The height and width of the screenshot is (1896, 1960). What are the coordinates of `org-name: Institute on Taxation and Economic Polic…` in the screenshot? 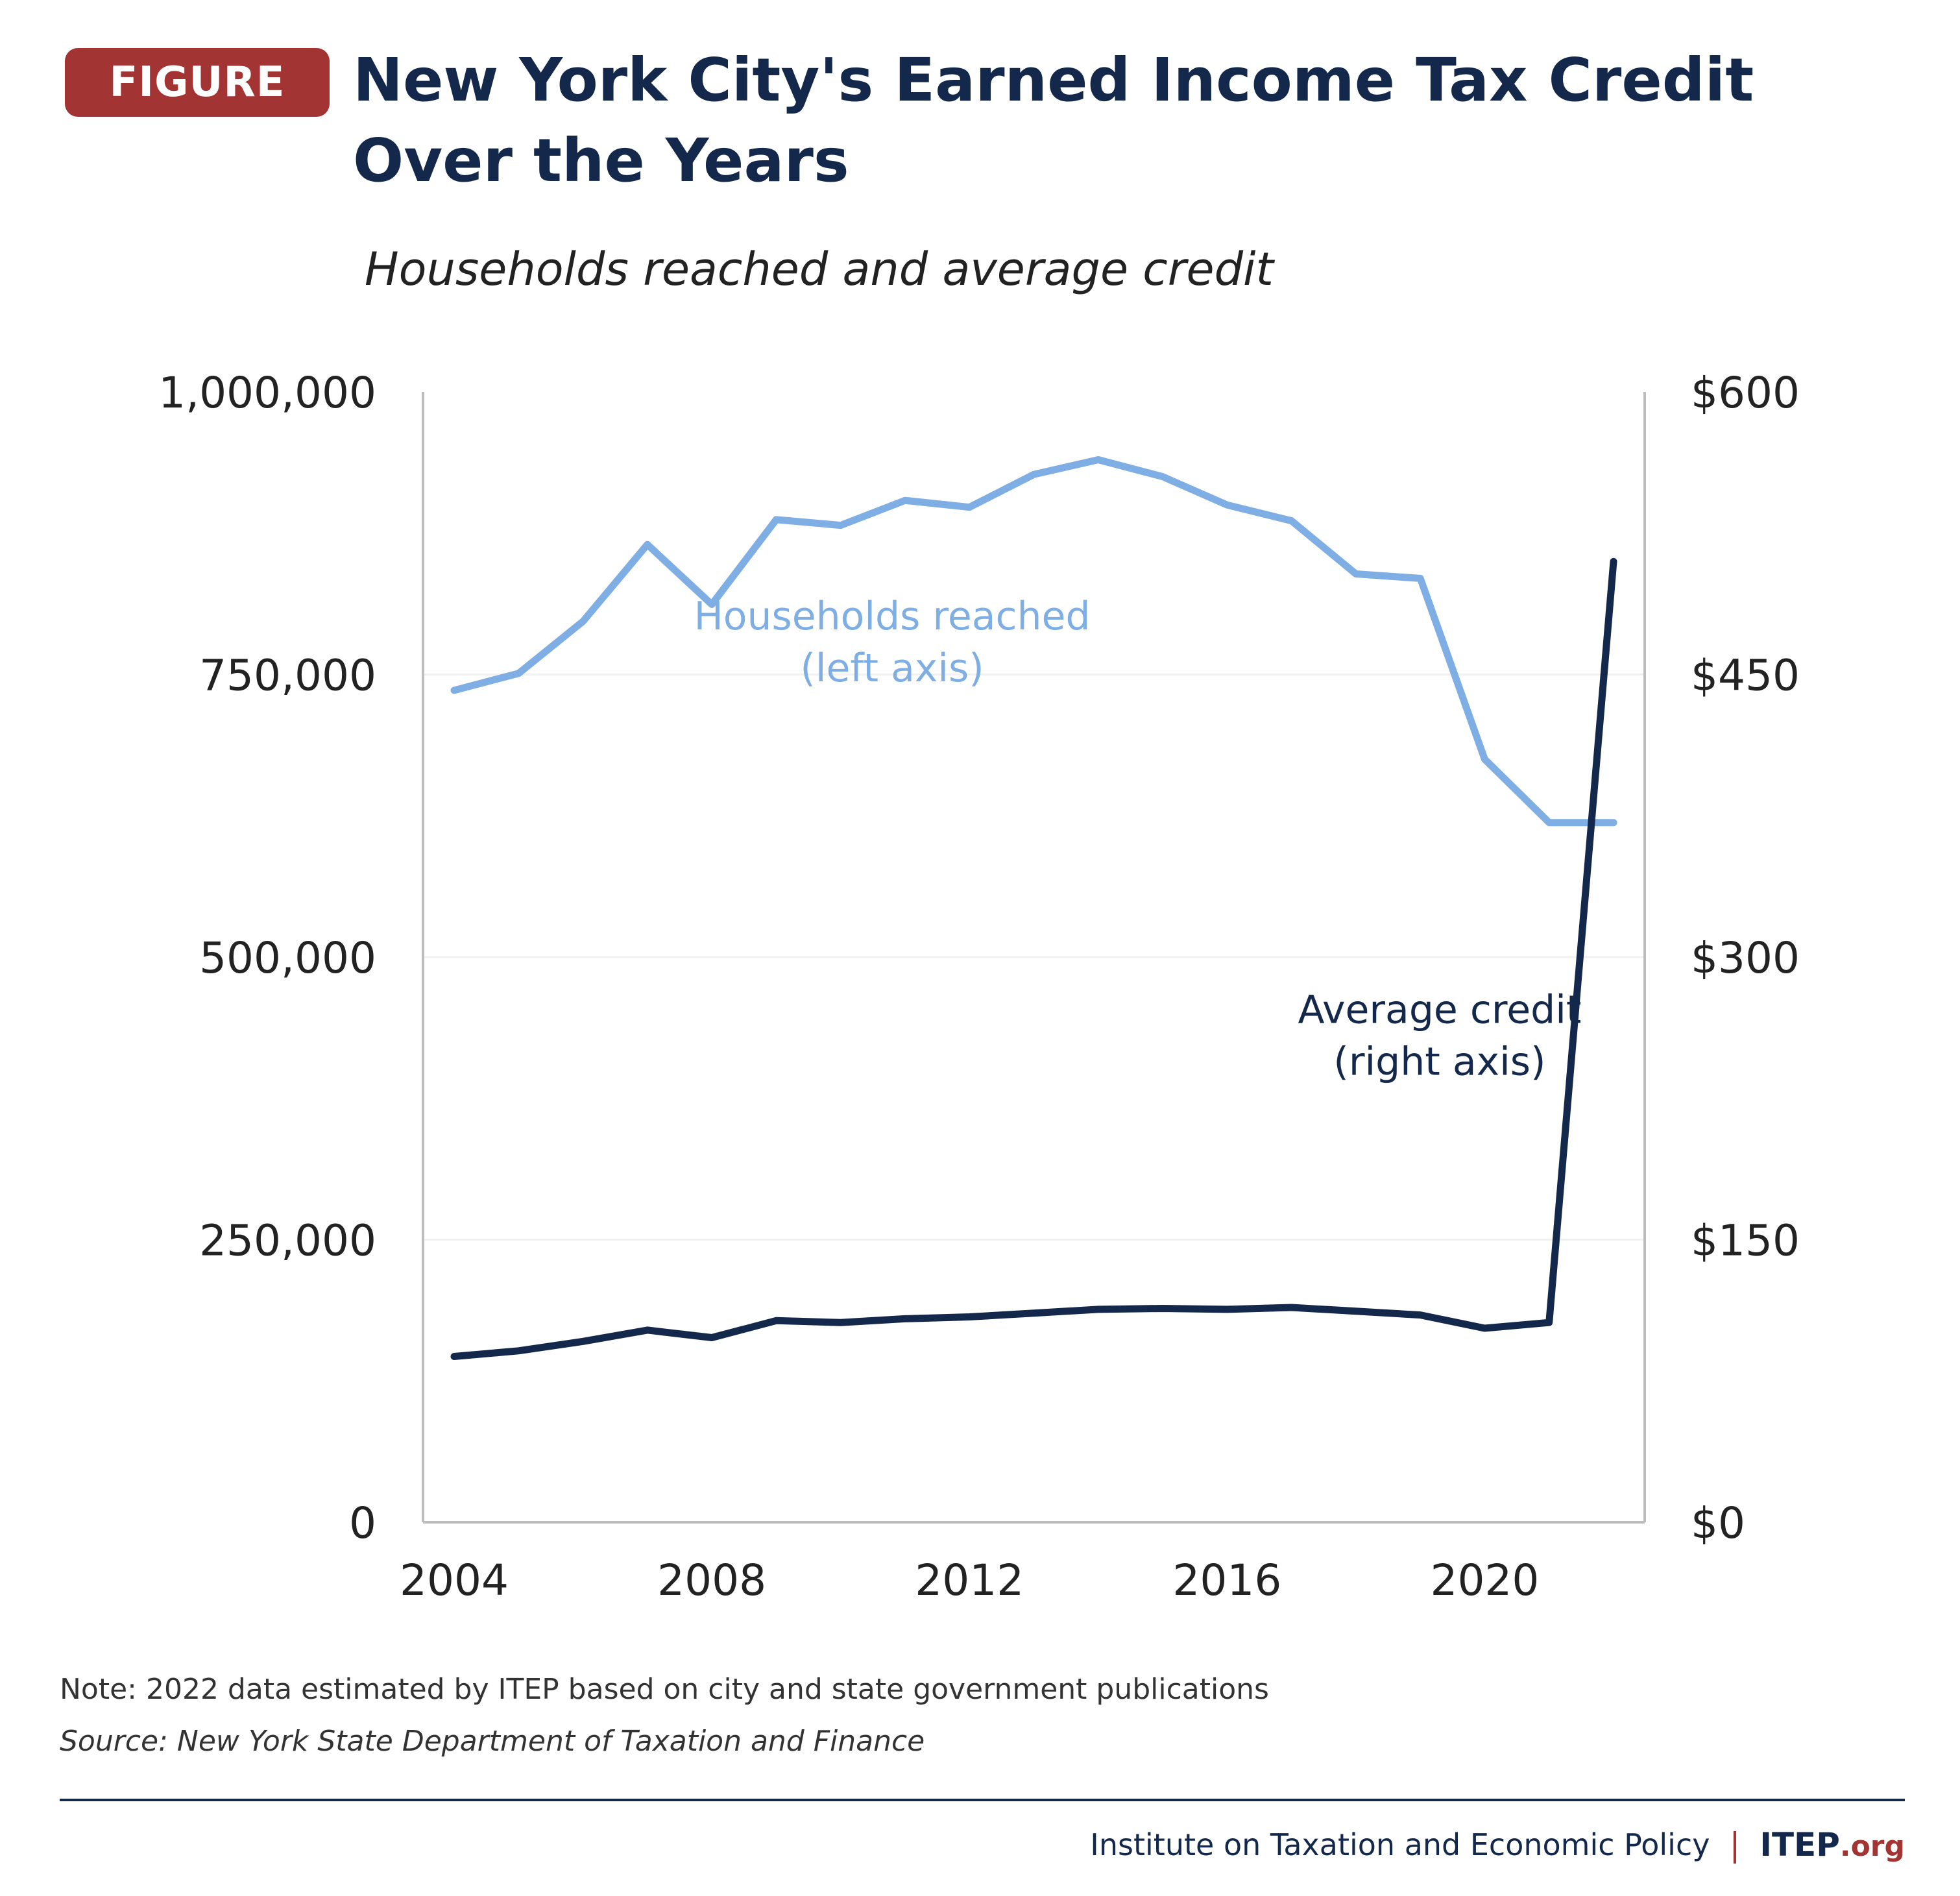 It's located at (1400, 1844).